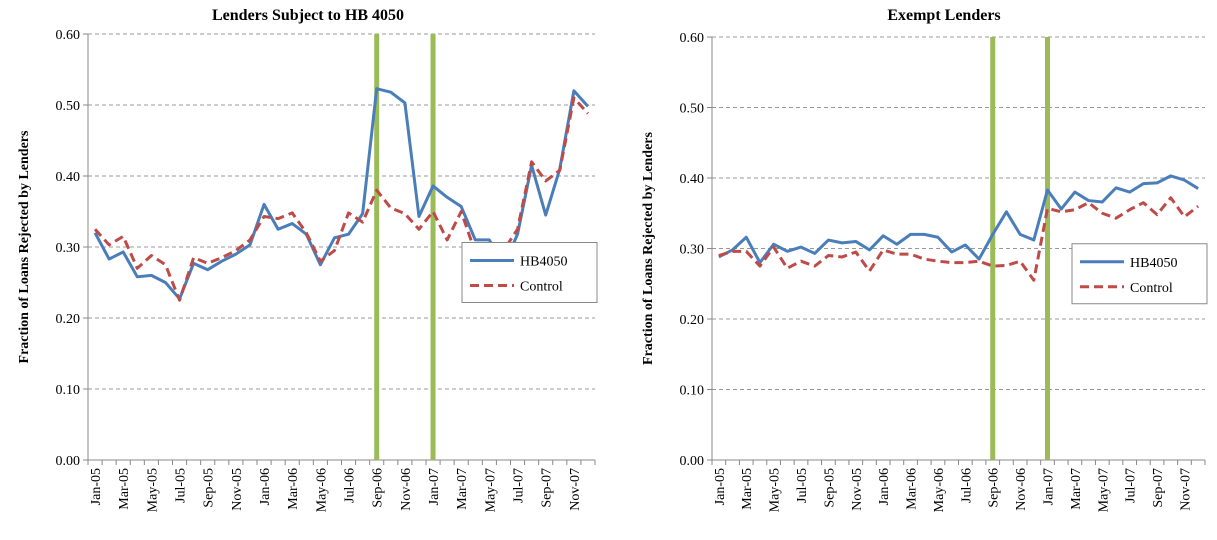 The width and height of the screenshot is (1217, 540). I want to click on chart-title: Lenders Subject to HB 4050, so click(308, 15).